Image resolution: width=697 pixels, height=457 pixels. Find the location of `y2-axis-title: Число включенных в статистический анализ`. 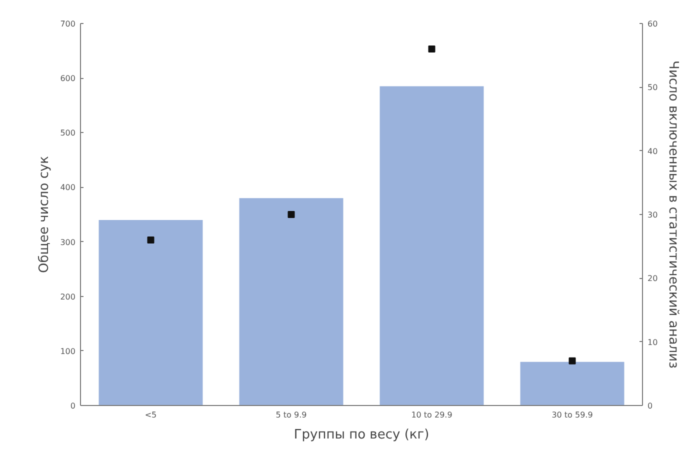

y2-axis-title: Число включенных в статистический анализ is located at coordinates (673, 214).